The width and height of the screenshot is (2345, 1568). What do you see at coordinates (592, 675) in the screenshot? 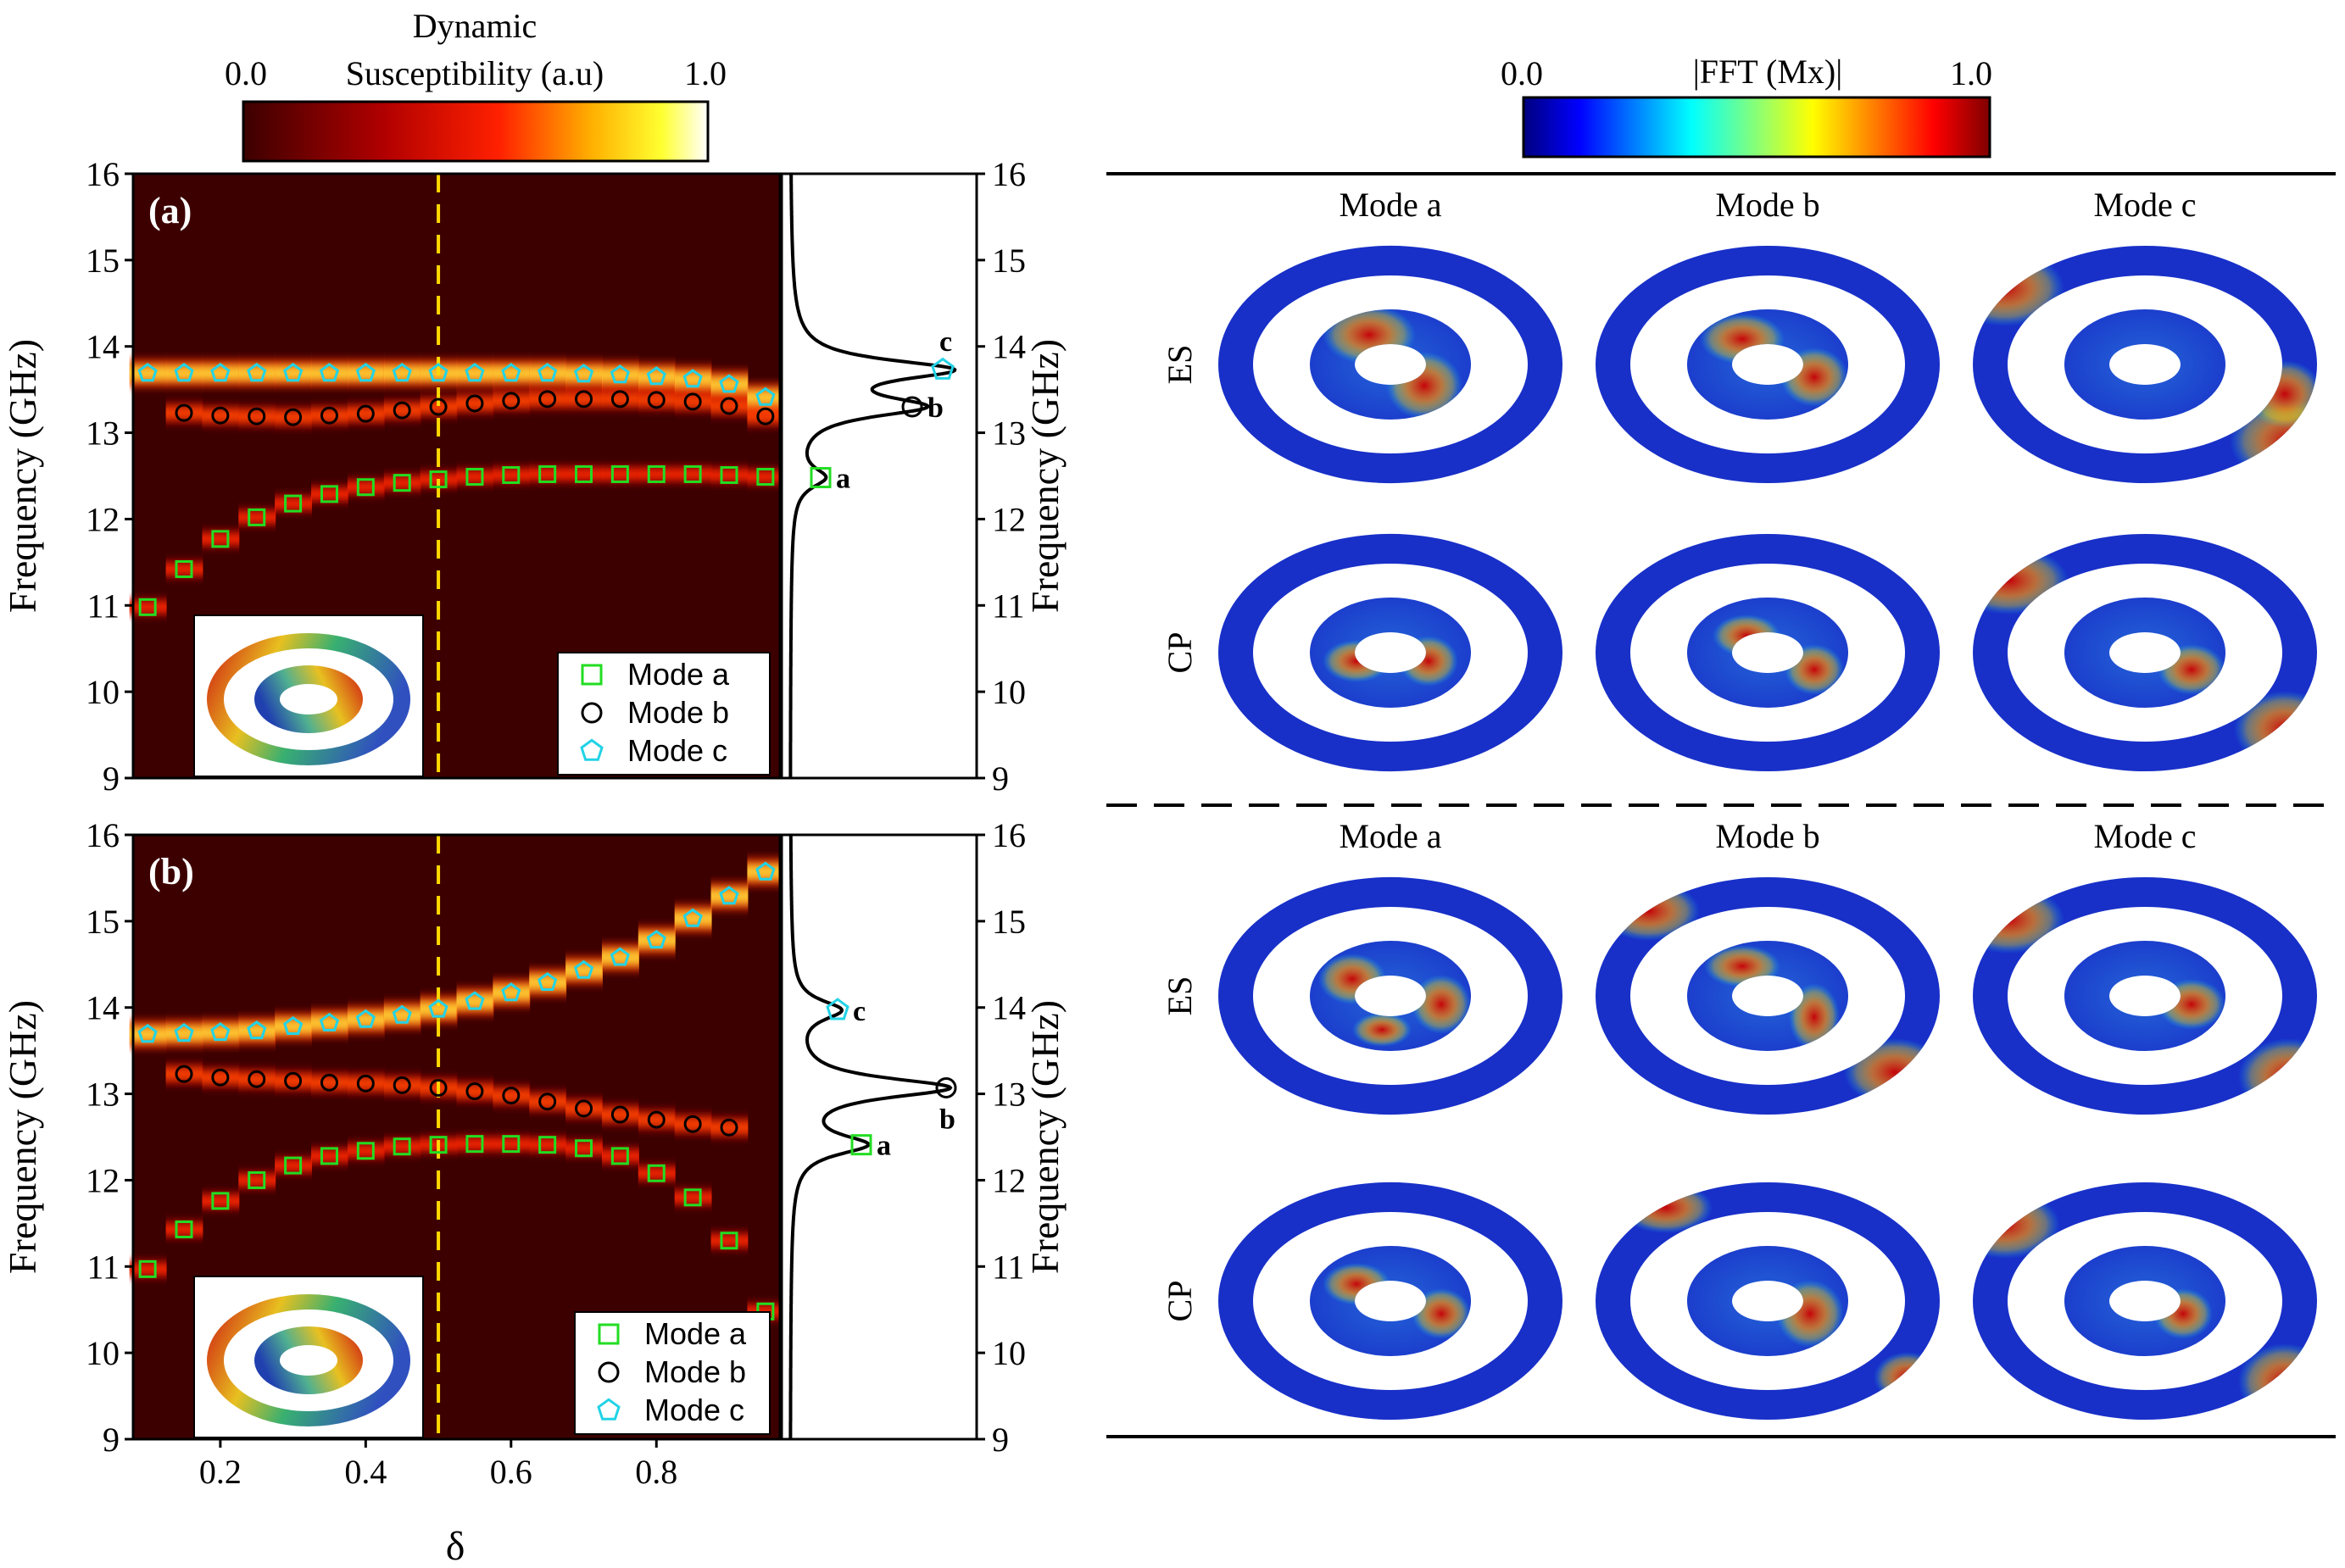
I see `legend-marker-mode-a` at bounding box center [592, 675].